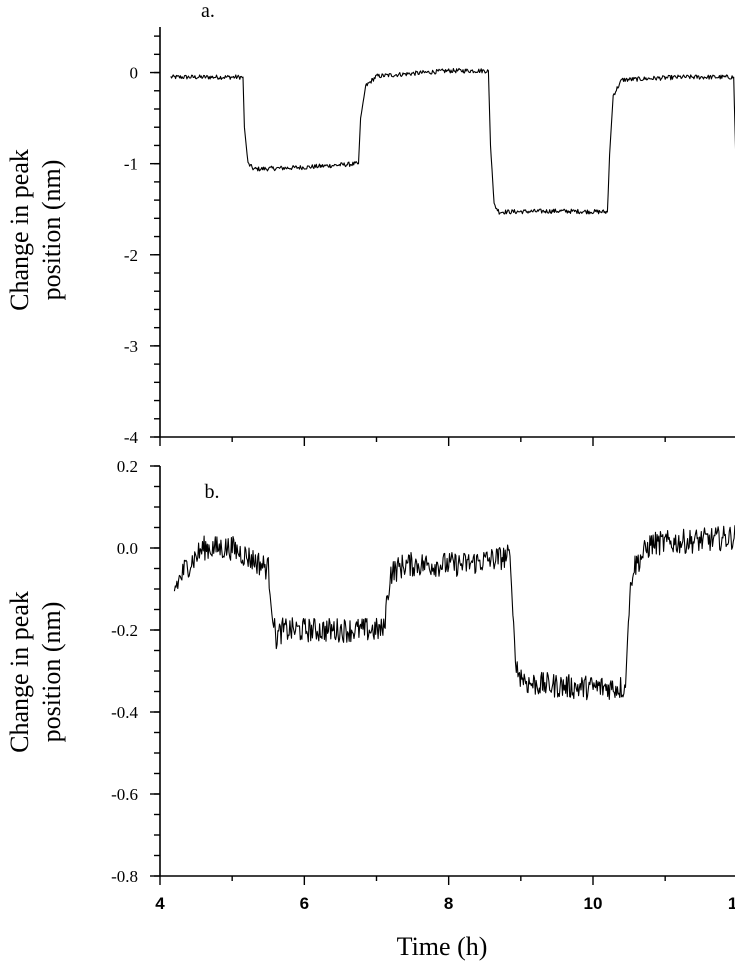 The width and height of the screenshot is (735, 966). What do you see at coordinates (142, 241) in the screenshot?
I see `panel-a-y-ticks: 0 -1 -2 -3 -4` at bounding box center [142, 241].